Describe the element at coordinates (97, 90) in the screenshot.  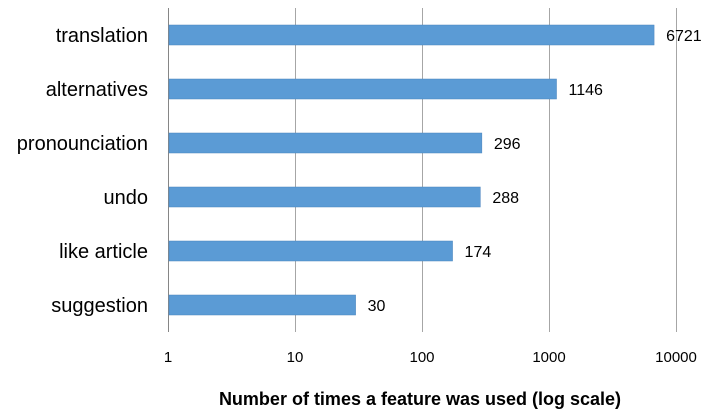
I see `category-label: alternatives` at that location.